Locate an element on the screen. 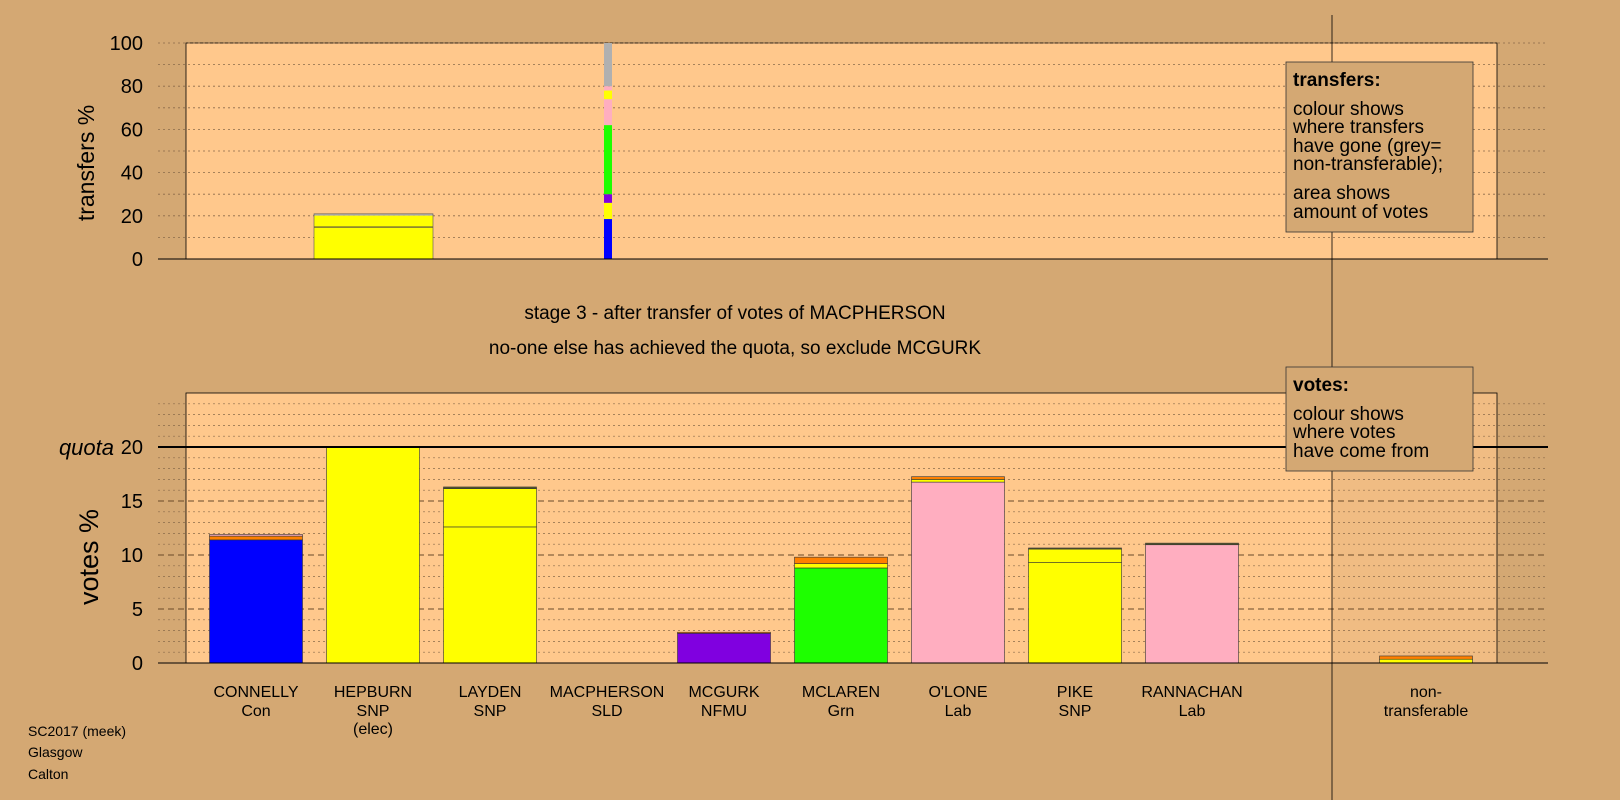 This screenshot has width=1620, height=800. votes-legend-line: have come from is located at coordinates (1361, 451).